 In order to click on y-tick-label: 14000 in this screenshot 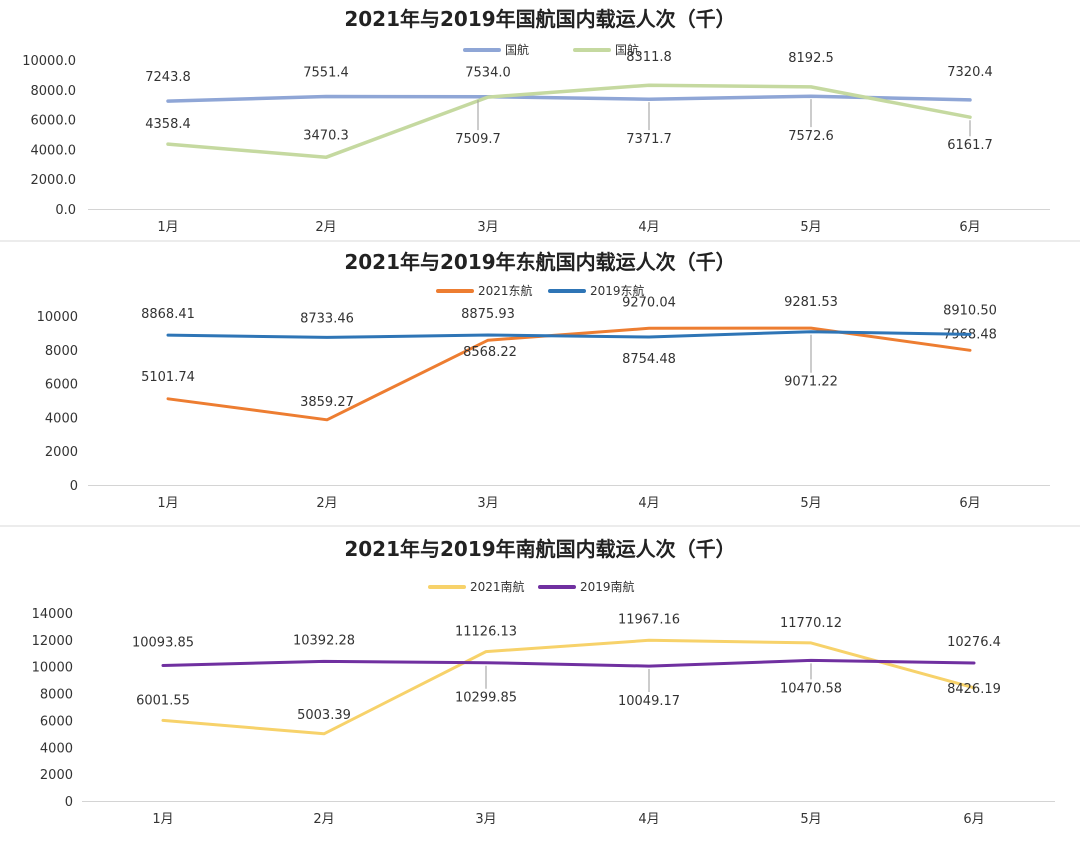, I will do `click(52, 614)`.